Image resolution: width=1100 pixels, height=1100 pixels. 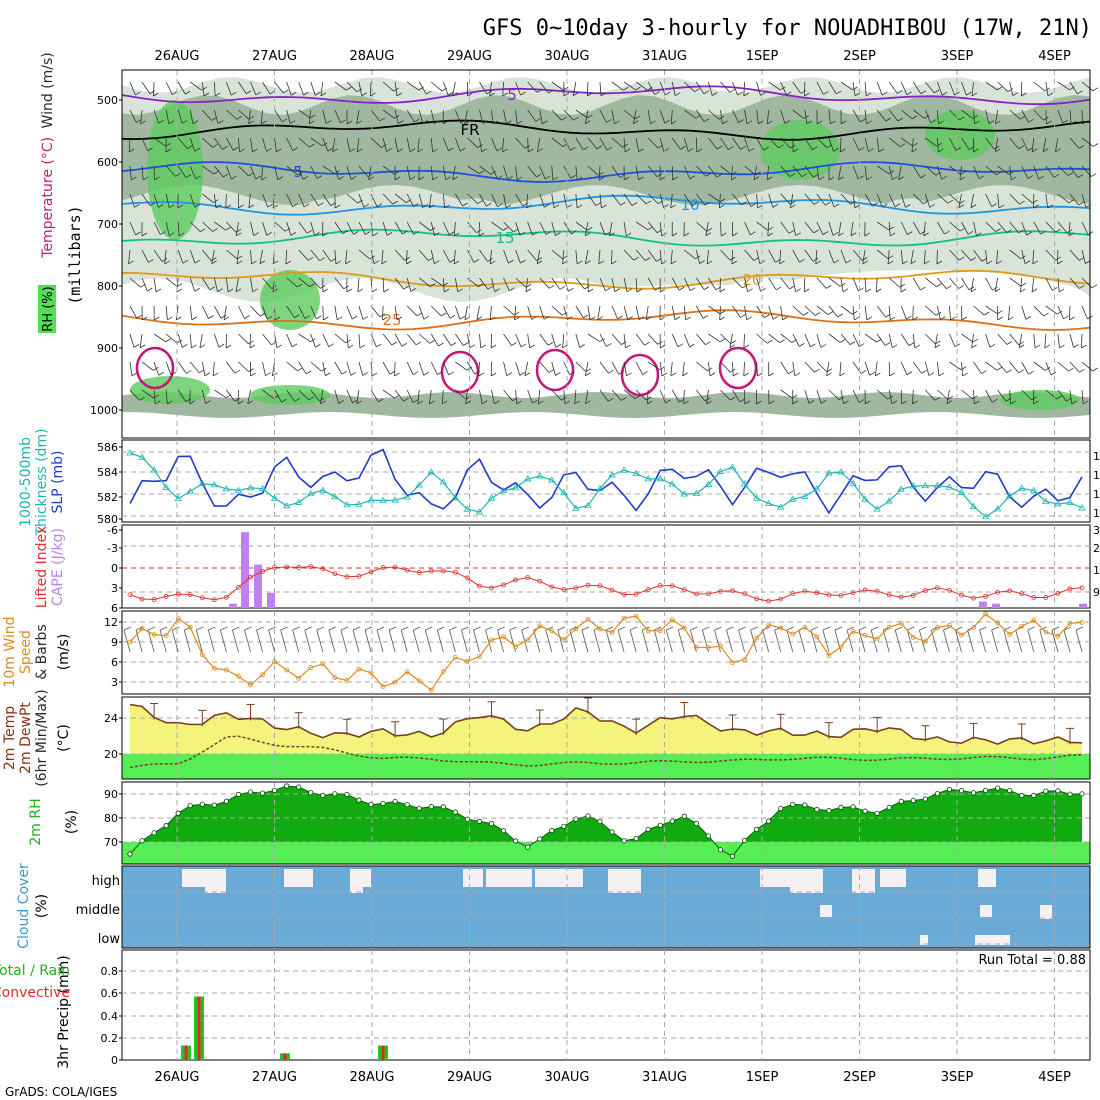 I want to click on cloud-high-block, so click(x=473, y=878).